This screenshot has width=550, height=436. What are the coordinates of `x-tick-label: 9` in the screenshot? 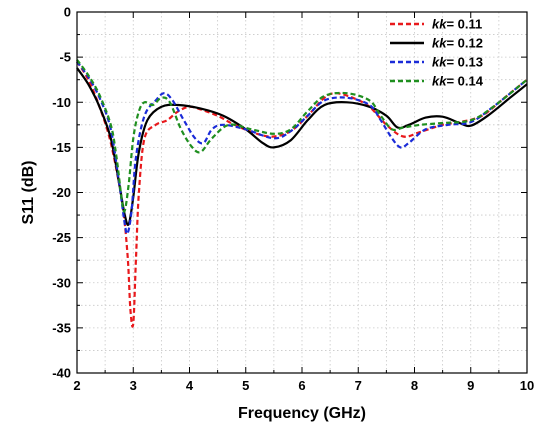 It's located at (470, 385).